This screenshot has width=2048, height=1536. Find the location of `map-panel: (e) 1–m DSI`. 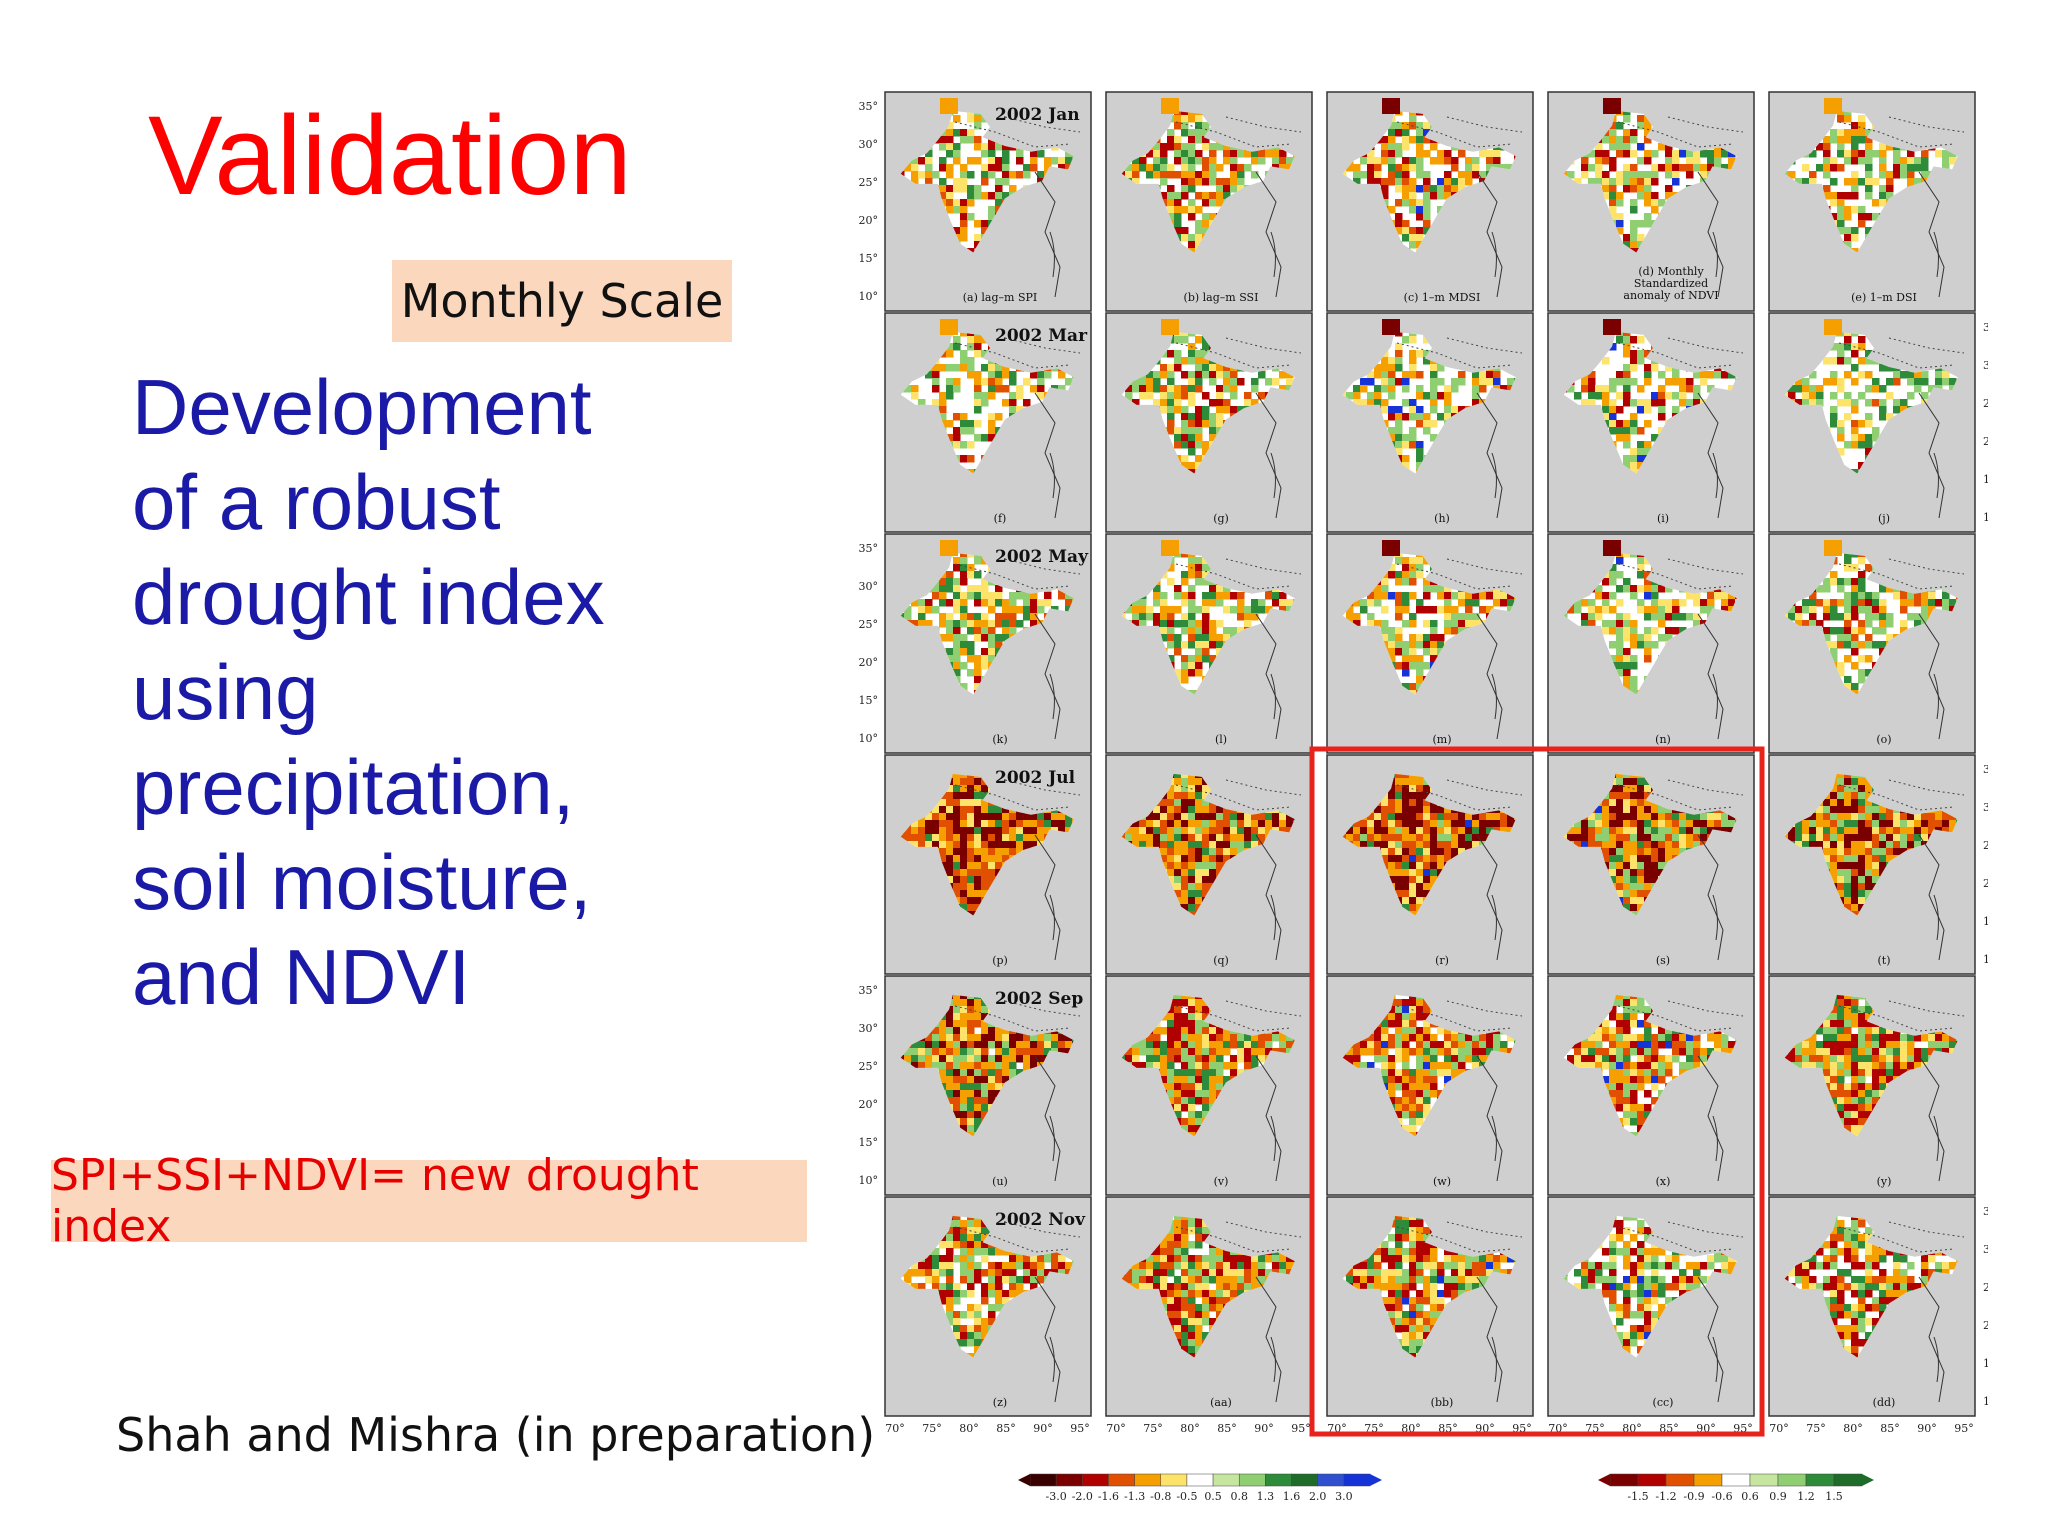

map-panel: (e) 1–m DSI is located at coordinates (1872, 201).